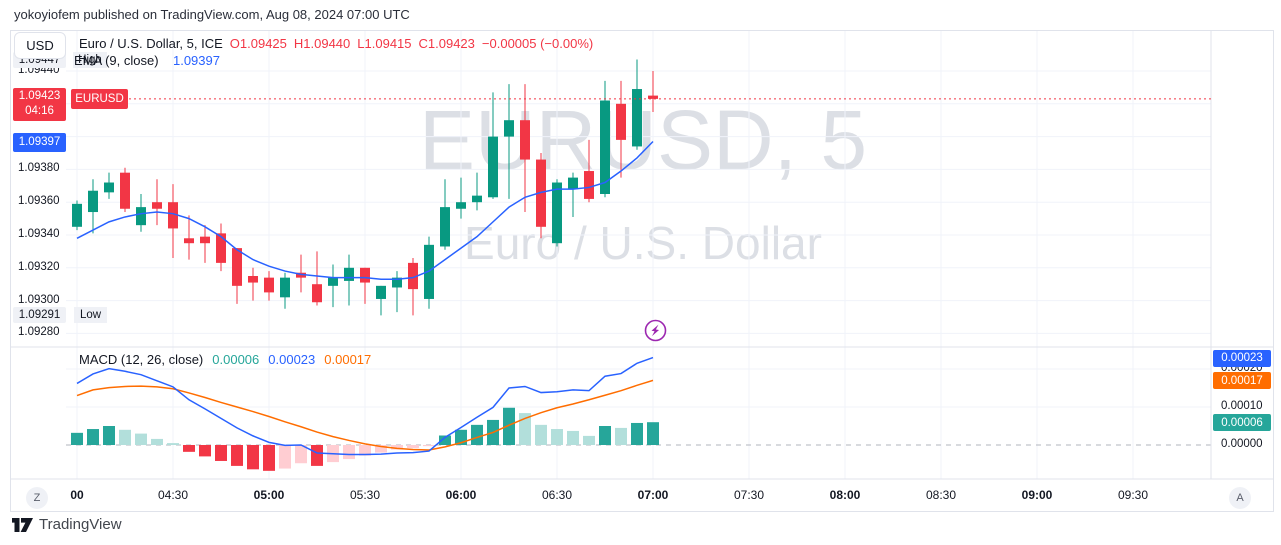 This screenshot has width=1281, height=545. What do you see at coordinates (39, 332) in the screenshot?
I see `price-scale-label: 1.09280` at bounding box center [39, 332].